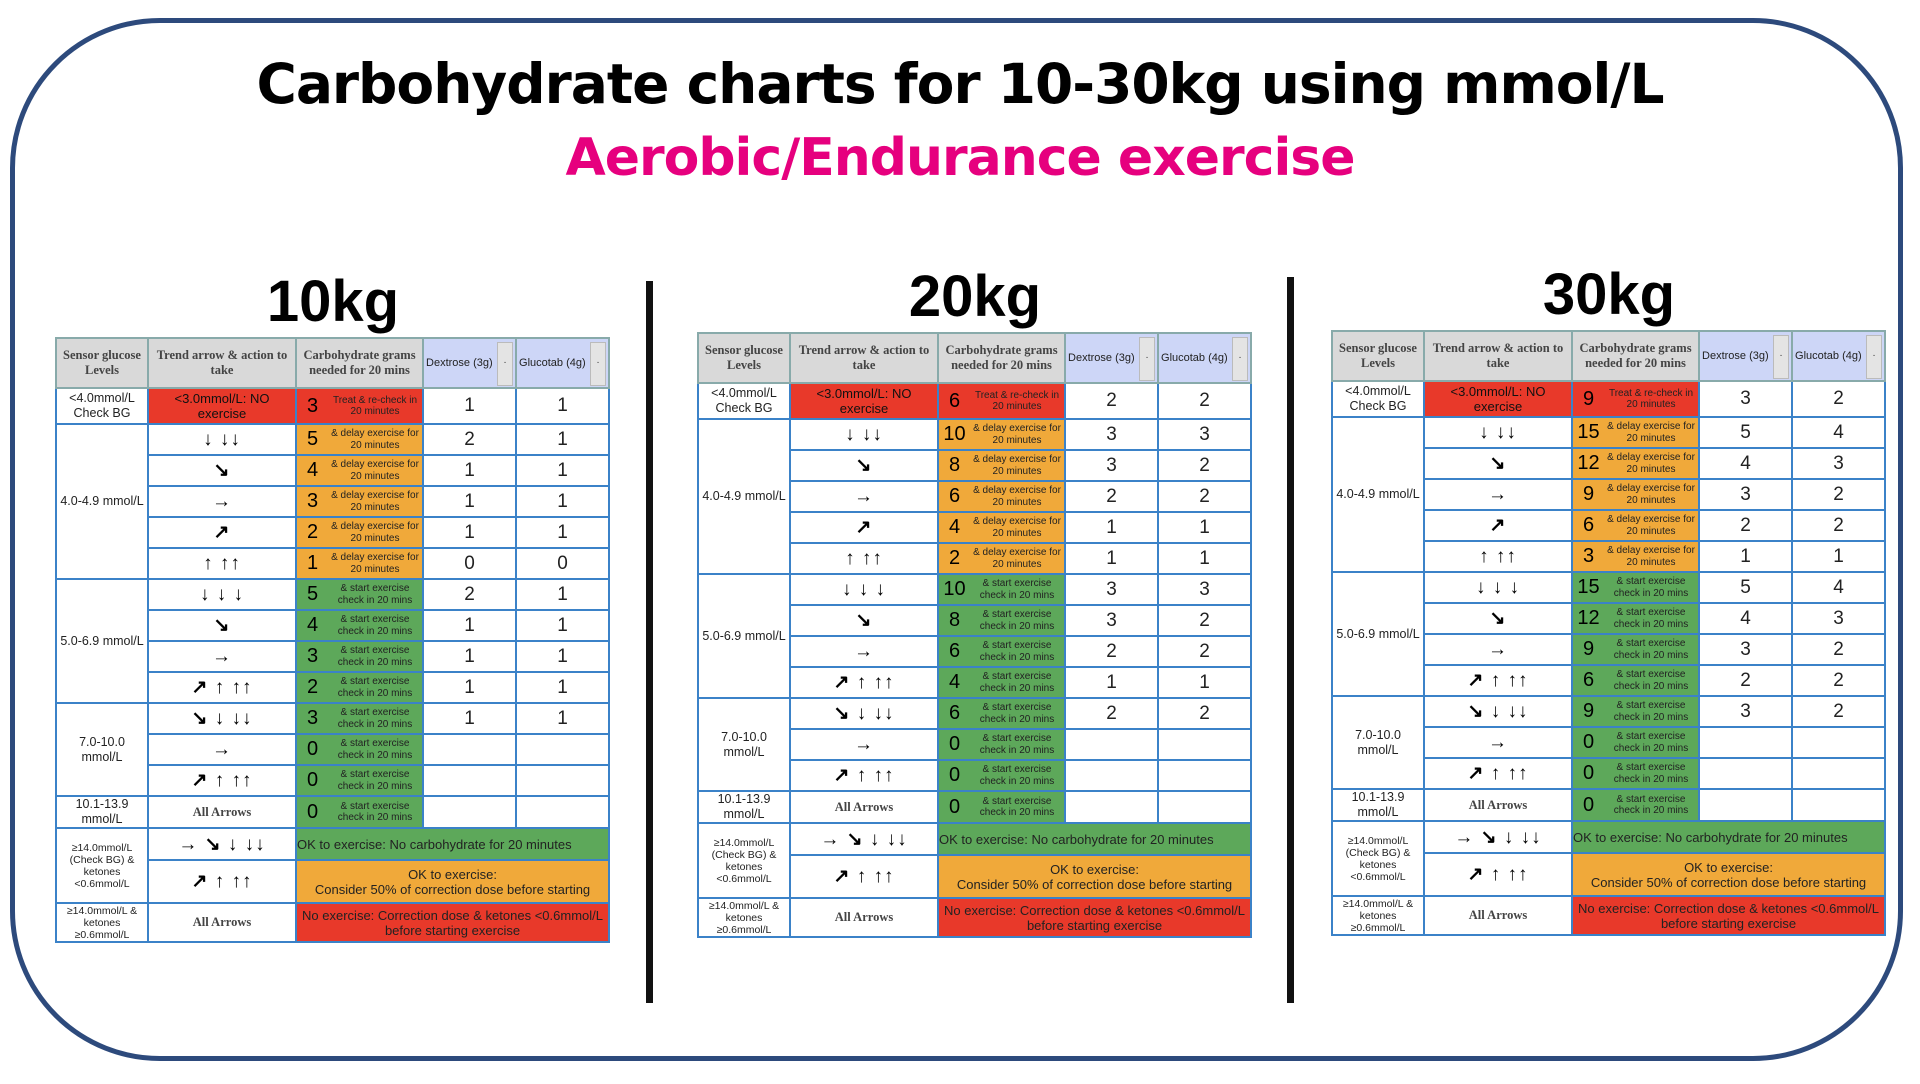 This screenshot has width=1920, height=1084. What do you see at coordinates (1609, 294) in the screenshot?
I see `chart-weight-heading: 30kg` at bounding box center [1609, 294].